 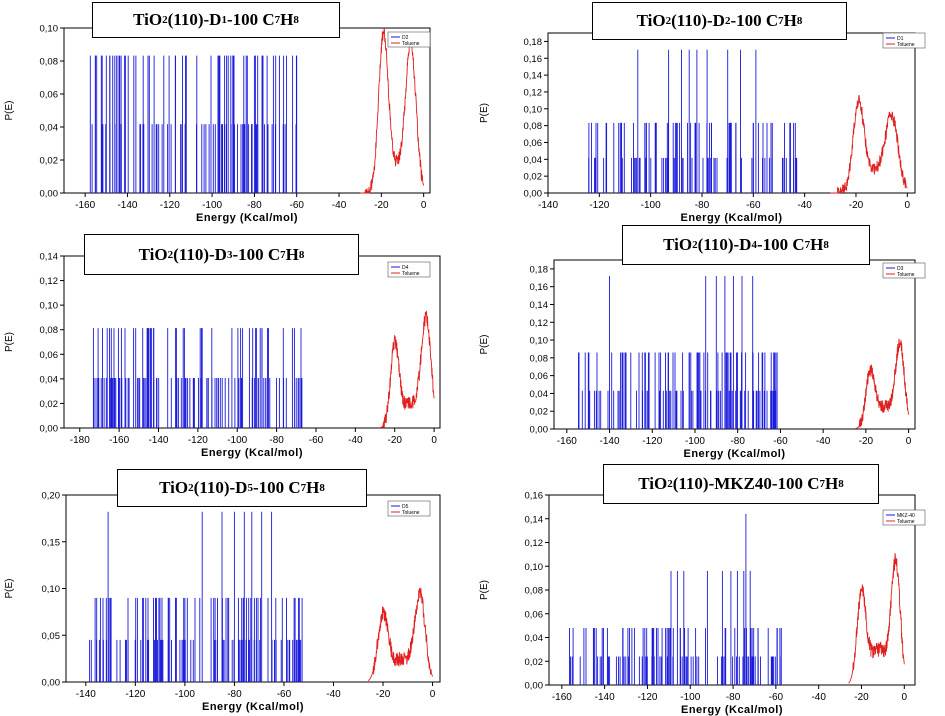 What do you see at coordinates (900, 269) in the screenshot?
I see `legend-label: D3` at bounding box center [900, 269].